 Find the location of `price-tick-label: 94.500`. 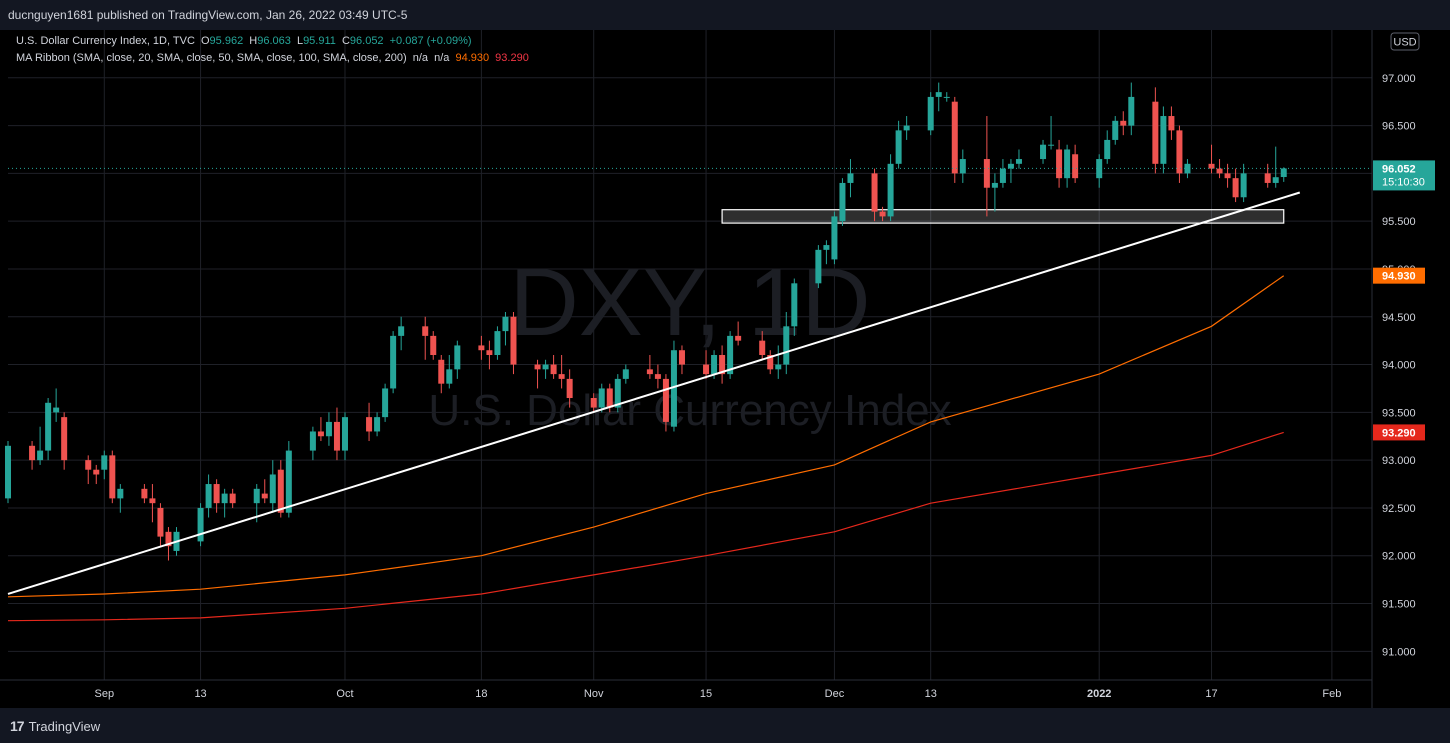

price-tick-label: 94.500 is located at coordinates (1399, 318).